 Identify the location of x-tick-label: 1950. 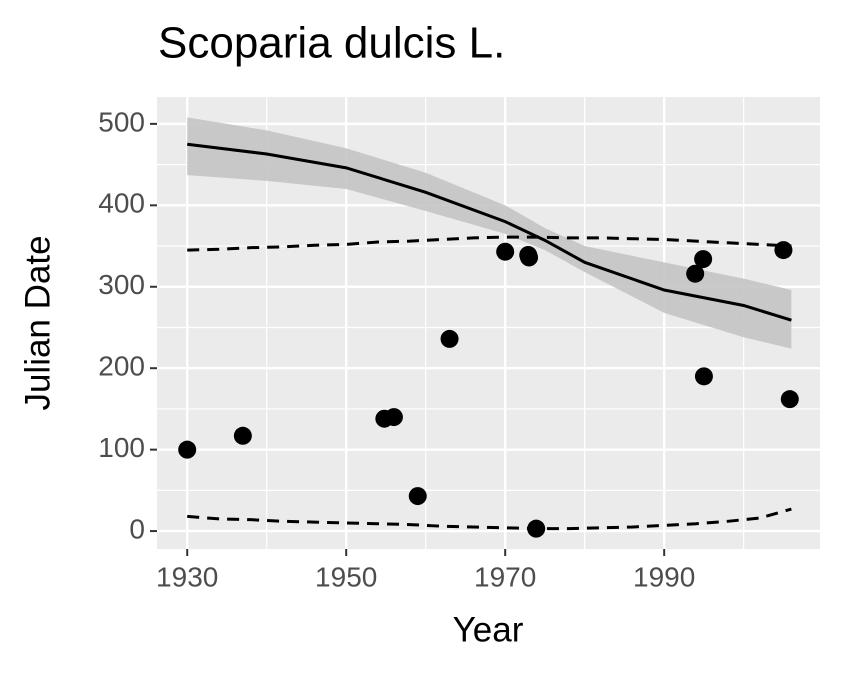
(346, 576).